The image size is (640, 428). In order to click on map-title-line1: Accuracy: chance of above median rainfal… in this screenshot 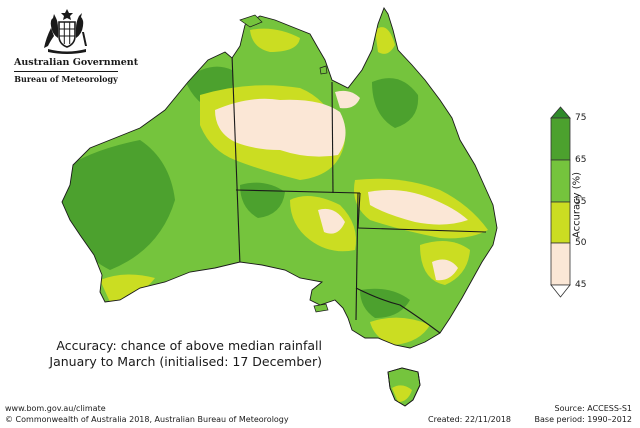, I will do `click(189, 345)`.